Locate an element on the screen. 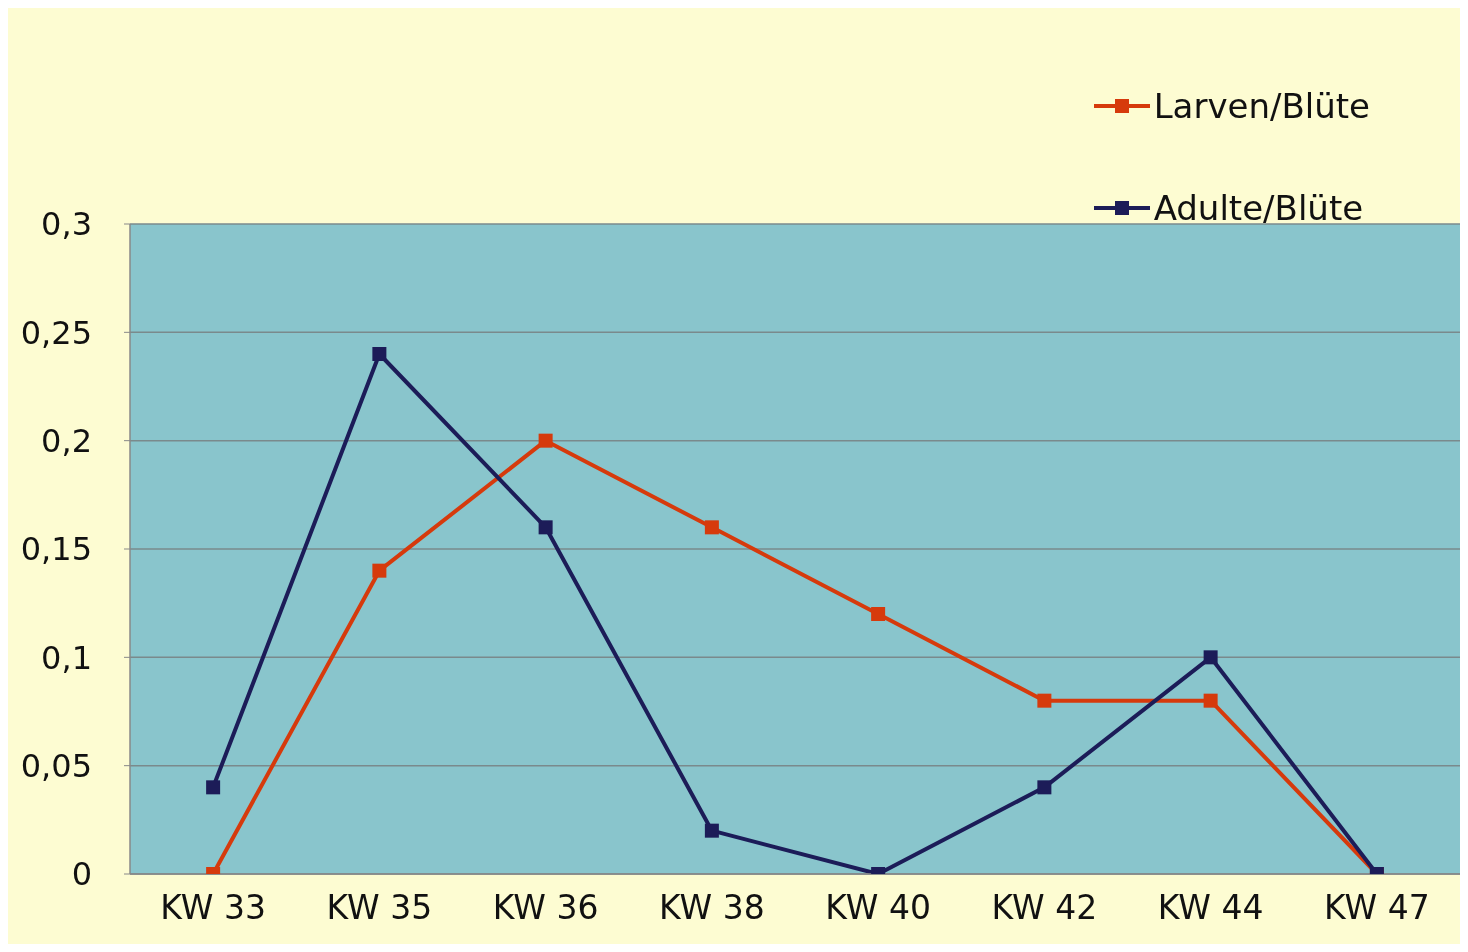 The image size is (1468, 952). y-tick-label: 0,2 is located at coordinates (66, 441).